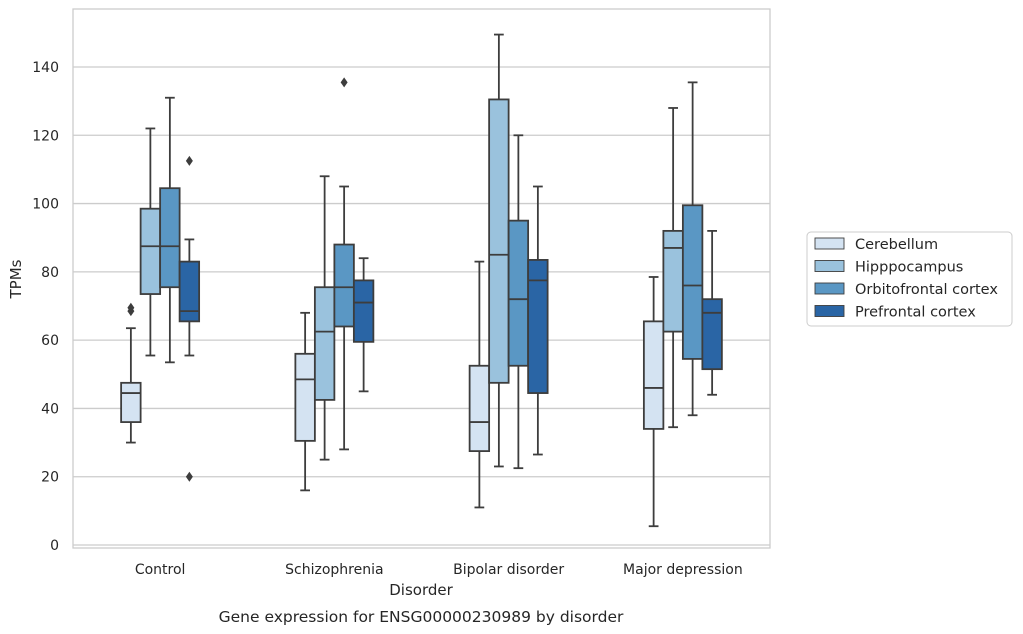  What do you see at coordinates (915, 313) in the screenshot?
I see `legend-label: Prefrontal cortex` at bounding box center [915, 313].